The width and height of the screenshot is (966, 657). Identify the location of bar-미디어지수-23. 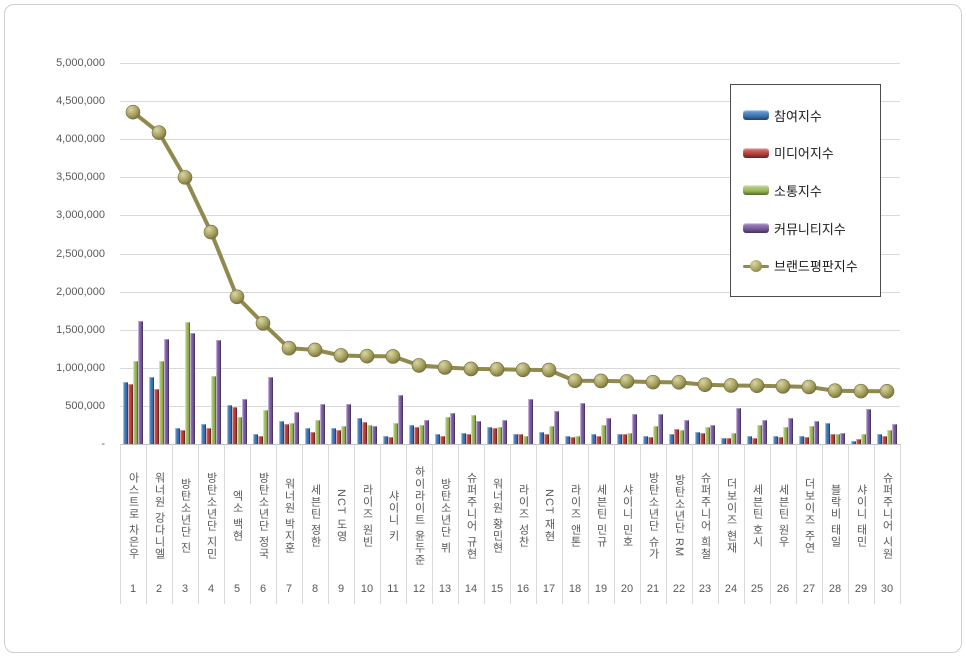
(702, 438).